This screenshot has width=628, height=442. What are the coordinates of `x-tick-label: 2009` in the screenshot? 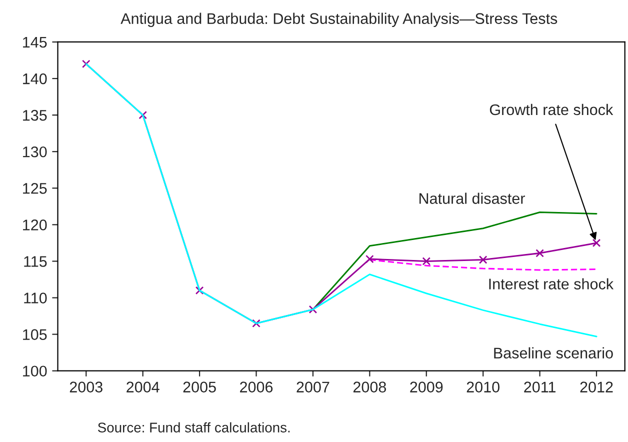 It's located at (426, 387).